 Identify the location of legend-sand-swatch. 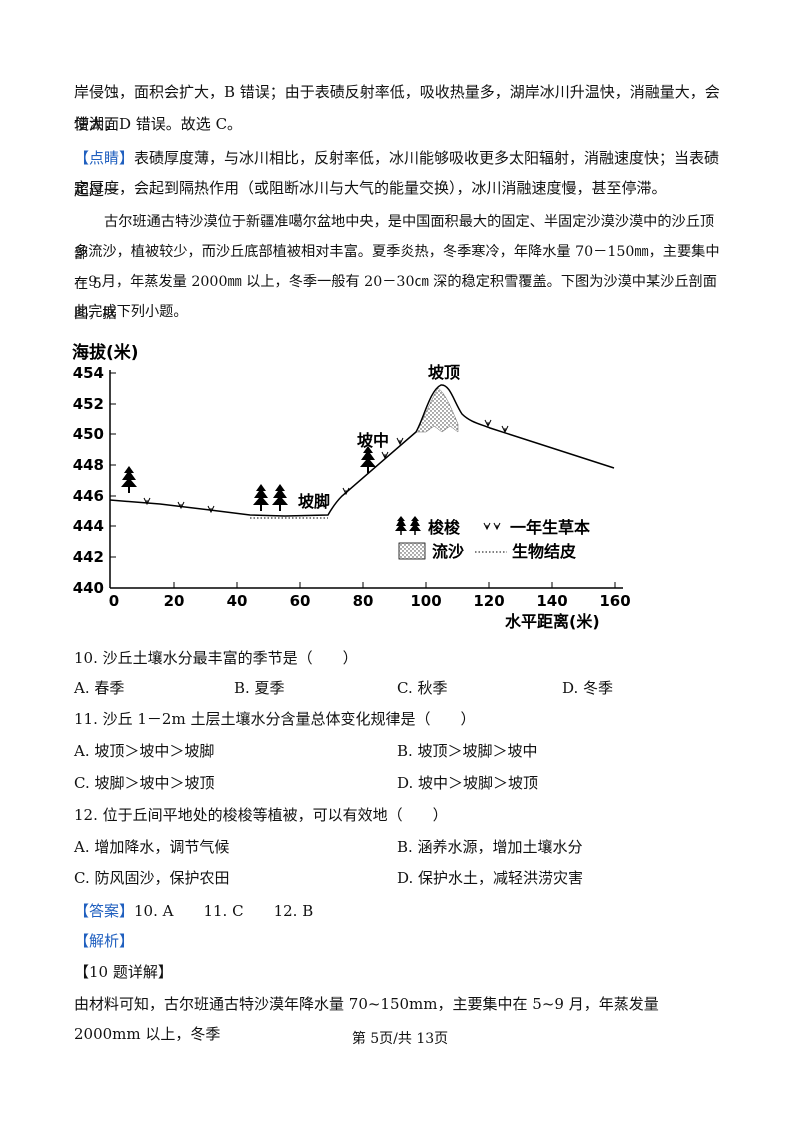
(412, 551).